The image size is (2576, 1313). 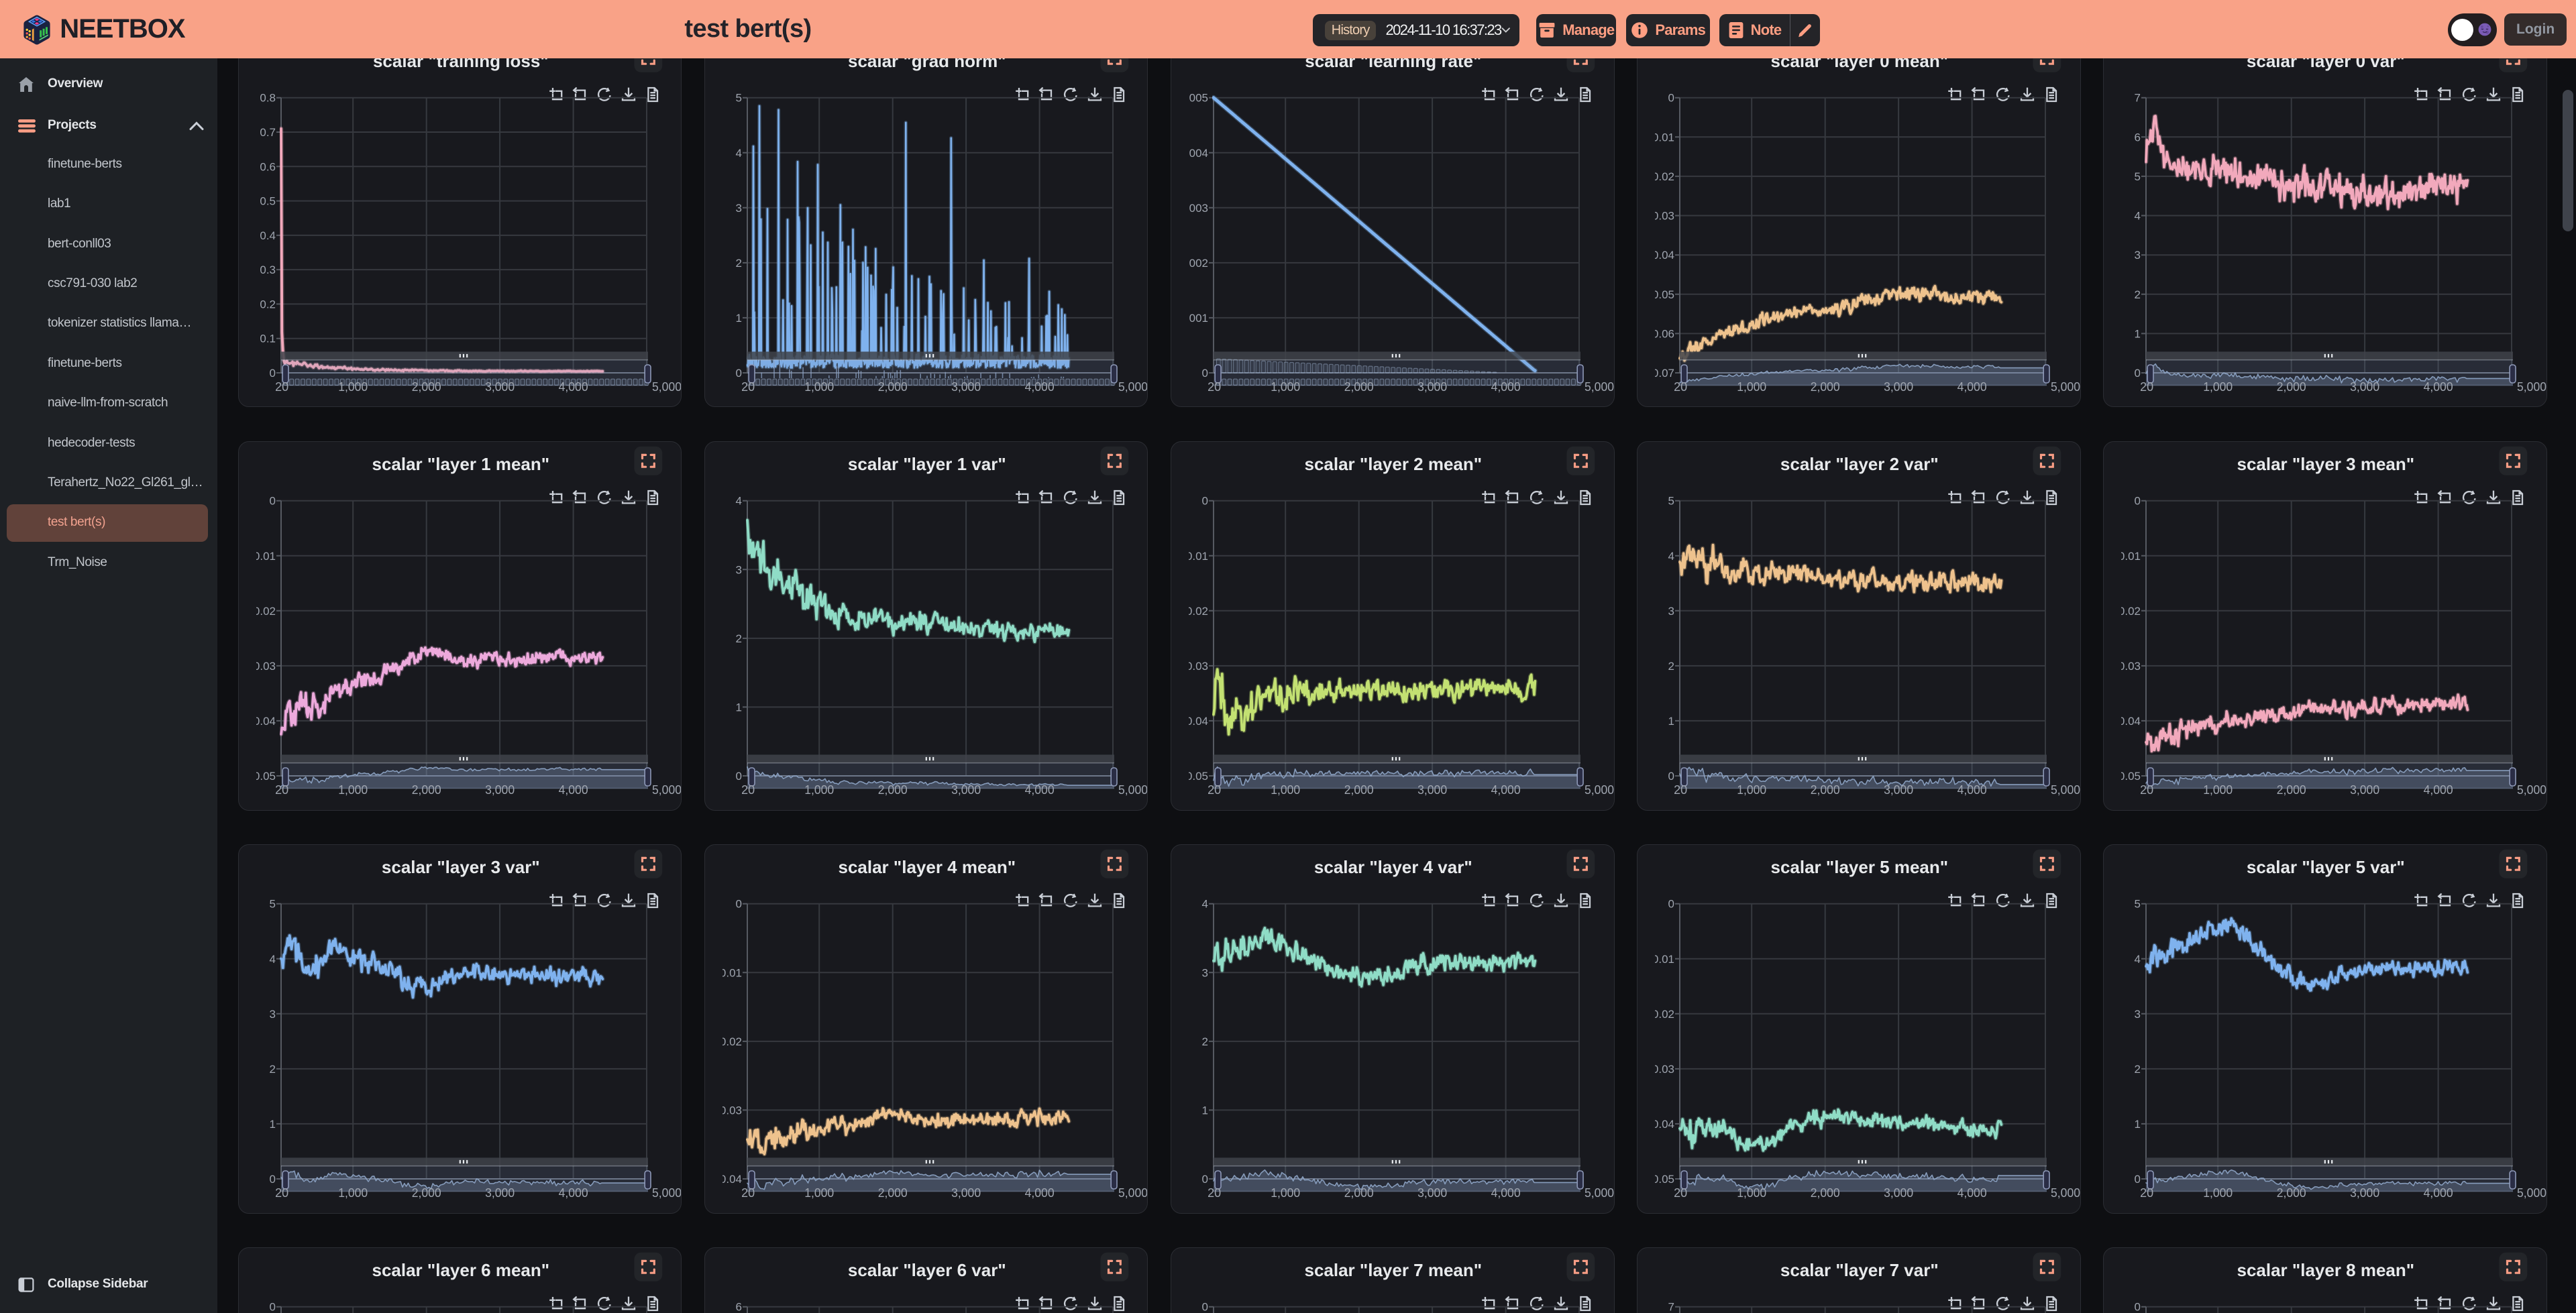 I want to click on svg-text: 0.004, so click(x=1193, y=153).